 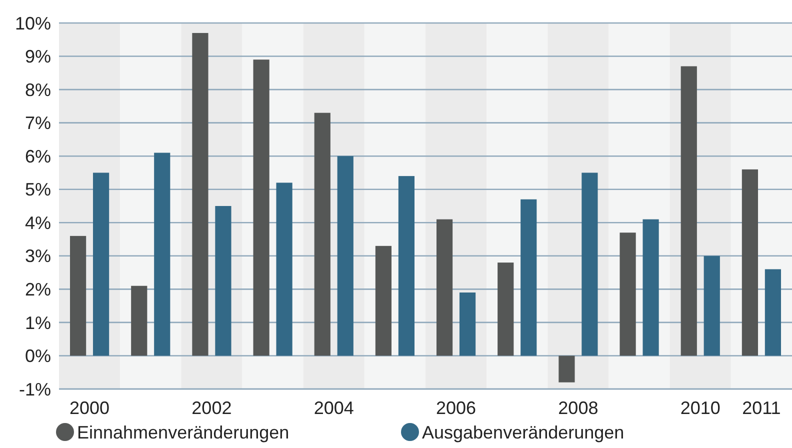 What do you see at coordinates (212, 408) in the screenshot?
I see `x-tick-label: 2002` at bounding box center [212, 408].